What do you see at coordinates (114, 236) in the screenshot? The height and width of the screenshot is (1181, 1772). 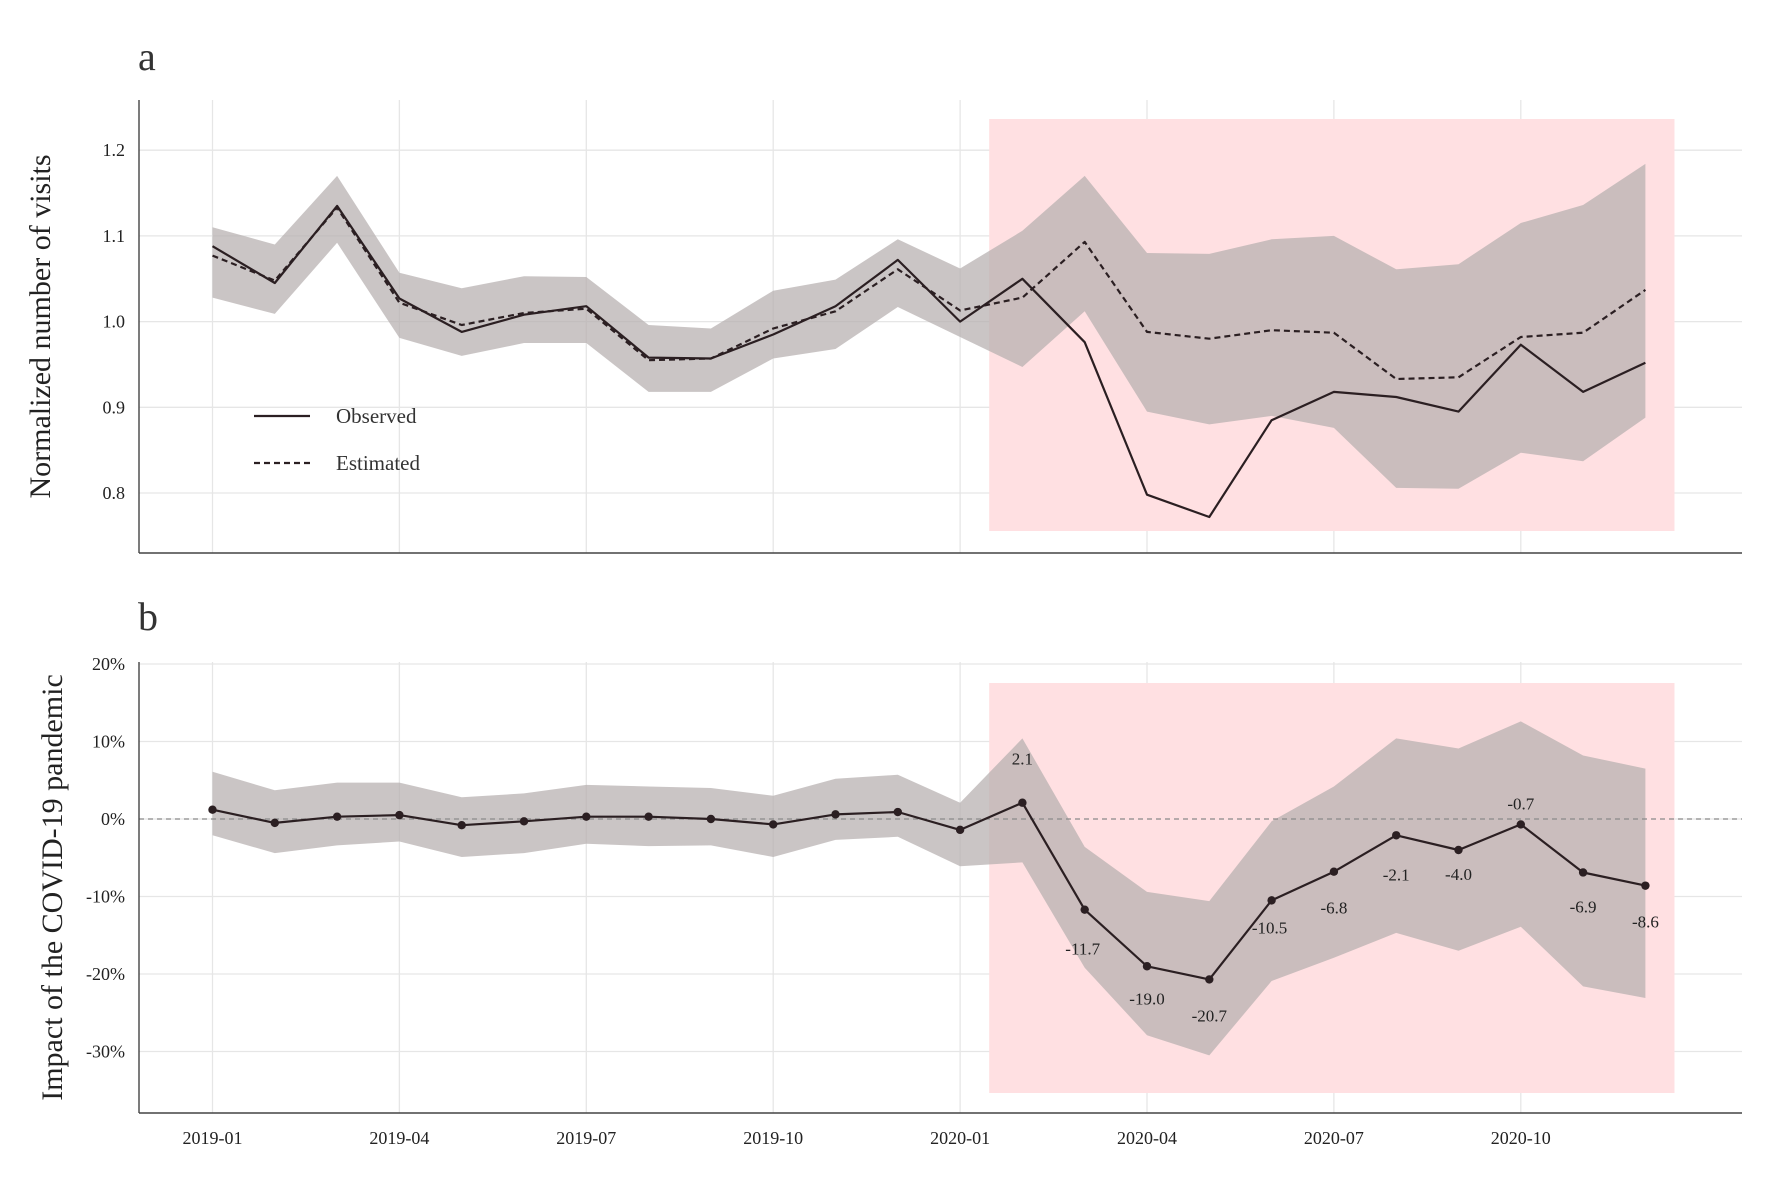 I see `y-tick-label: 1.1` at bounding box center [114, 236].